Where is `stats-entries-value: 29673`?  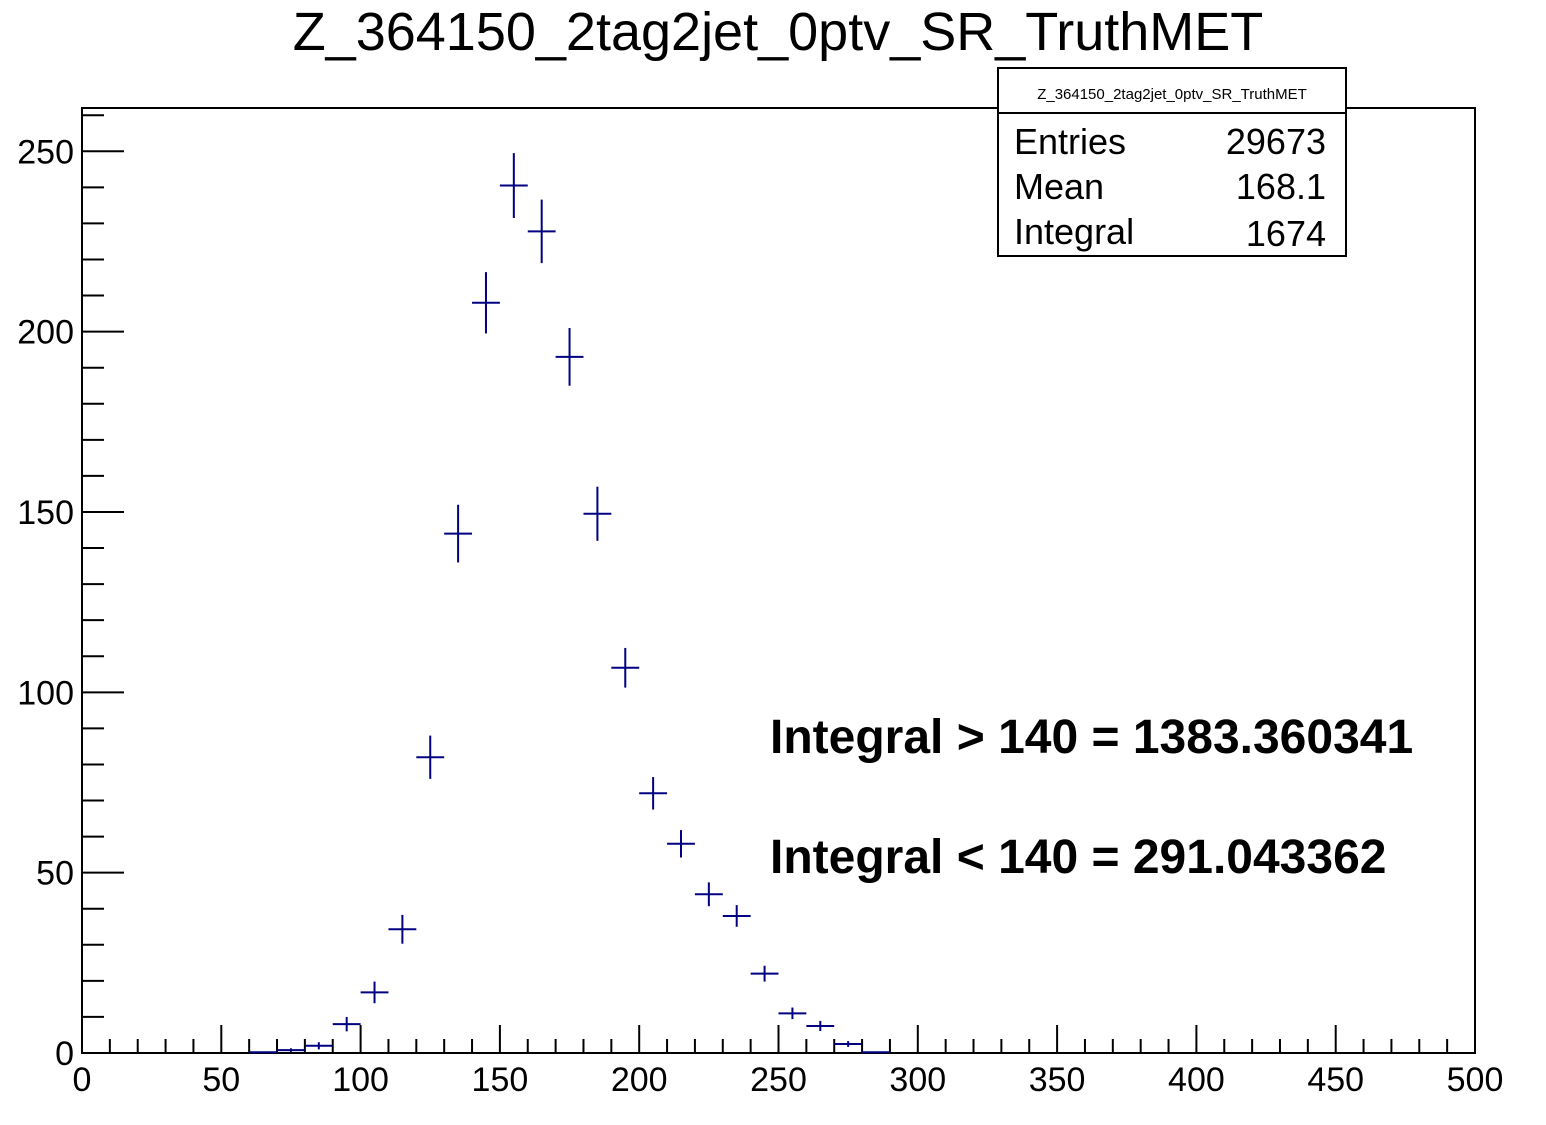
stats-entries-value: 29673 is located at coordinates (1276, 141).